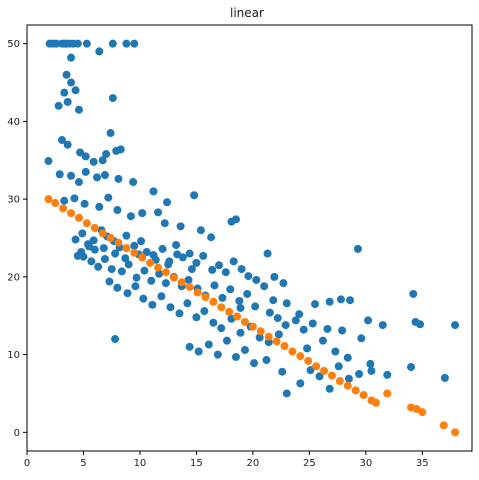  What do you see at coordinates (27, 463) in the screenshot?
I see `x-tick-label: 0` at bounding box center [27, 463].